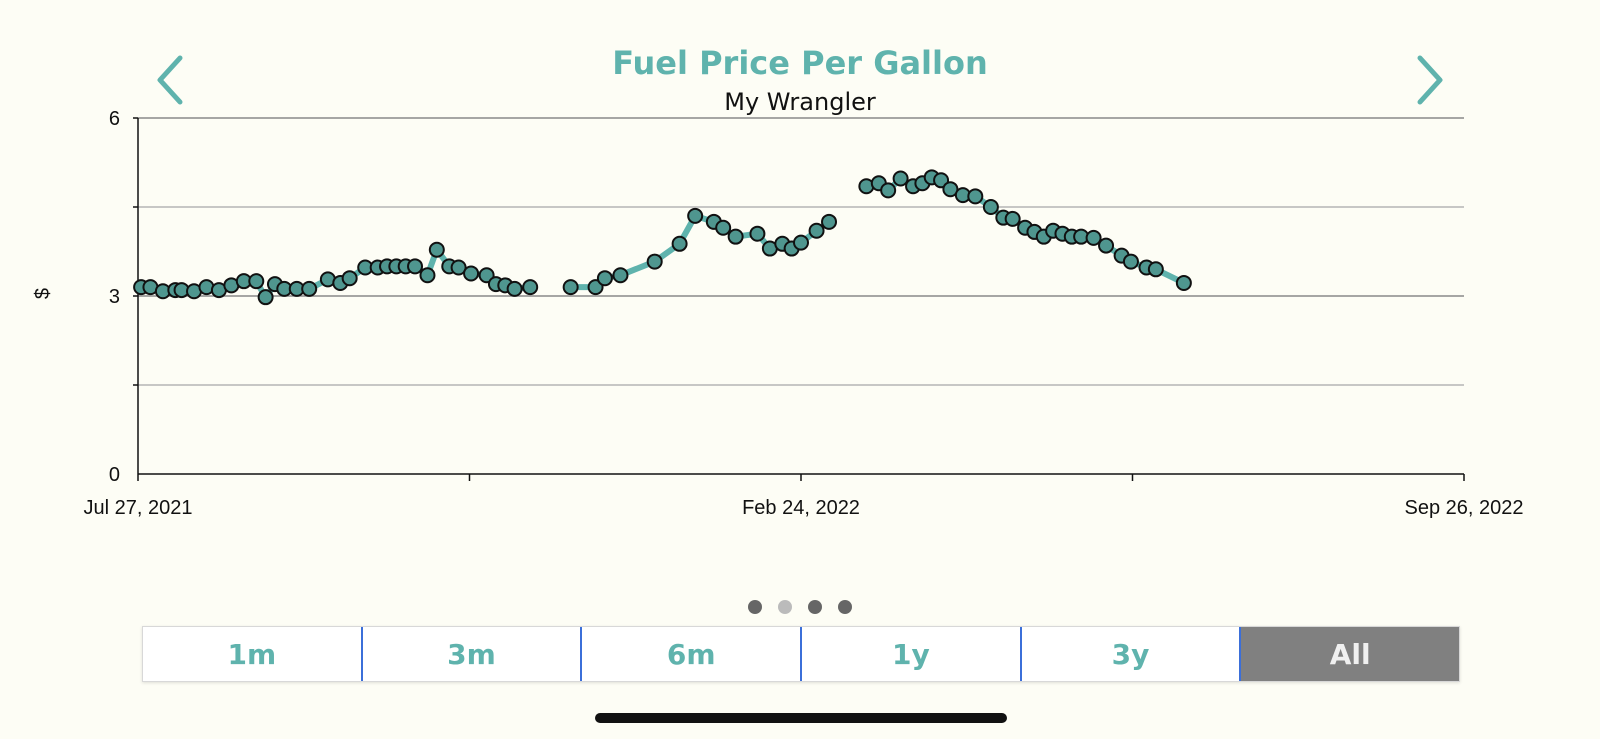  Describe the element at coordinates (800, 63) in the screenshot. I see `chart-title: Fuel Price Per Gallon` at that location.